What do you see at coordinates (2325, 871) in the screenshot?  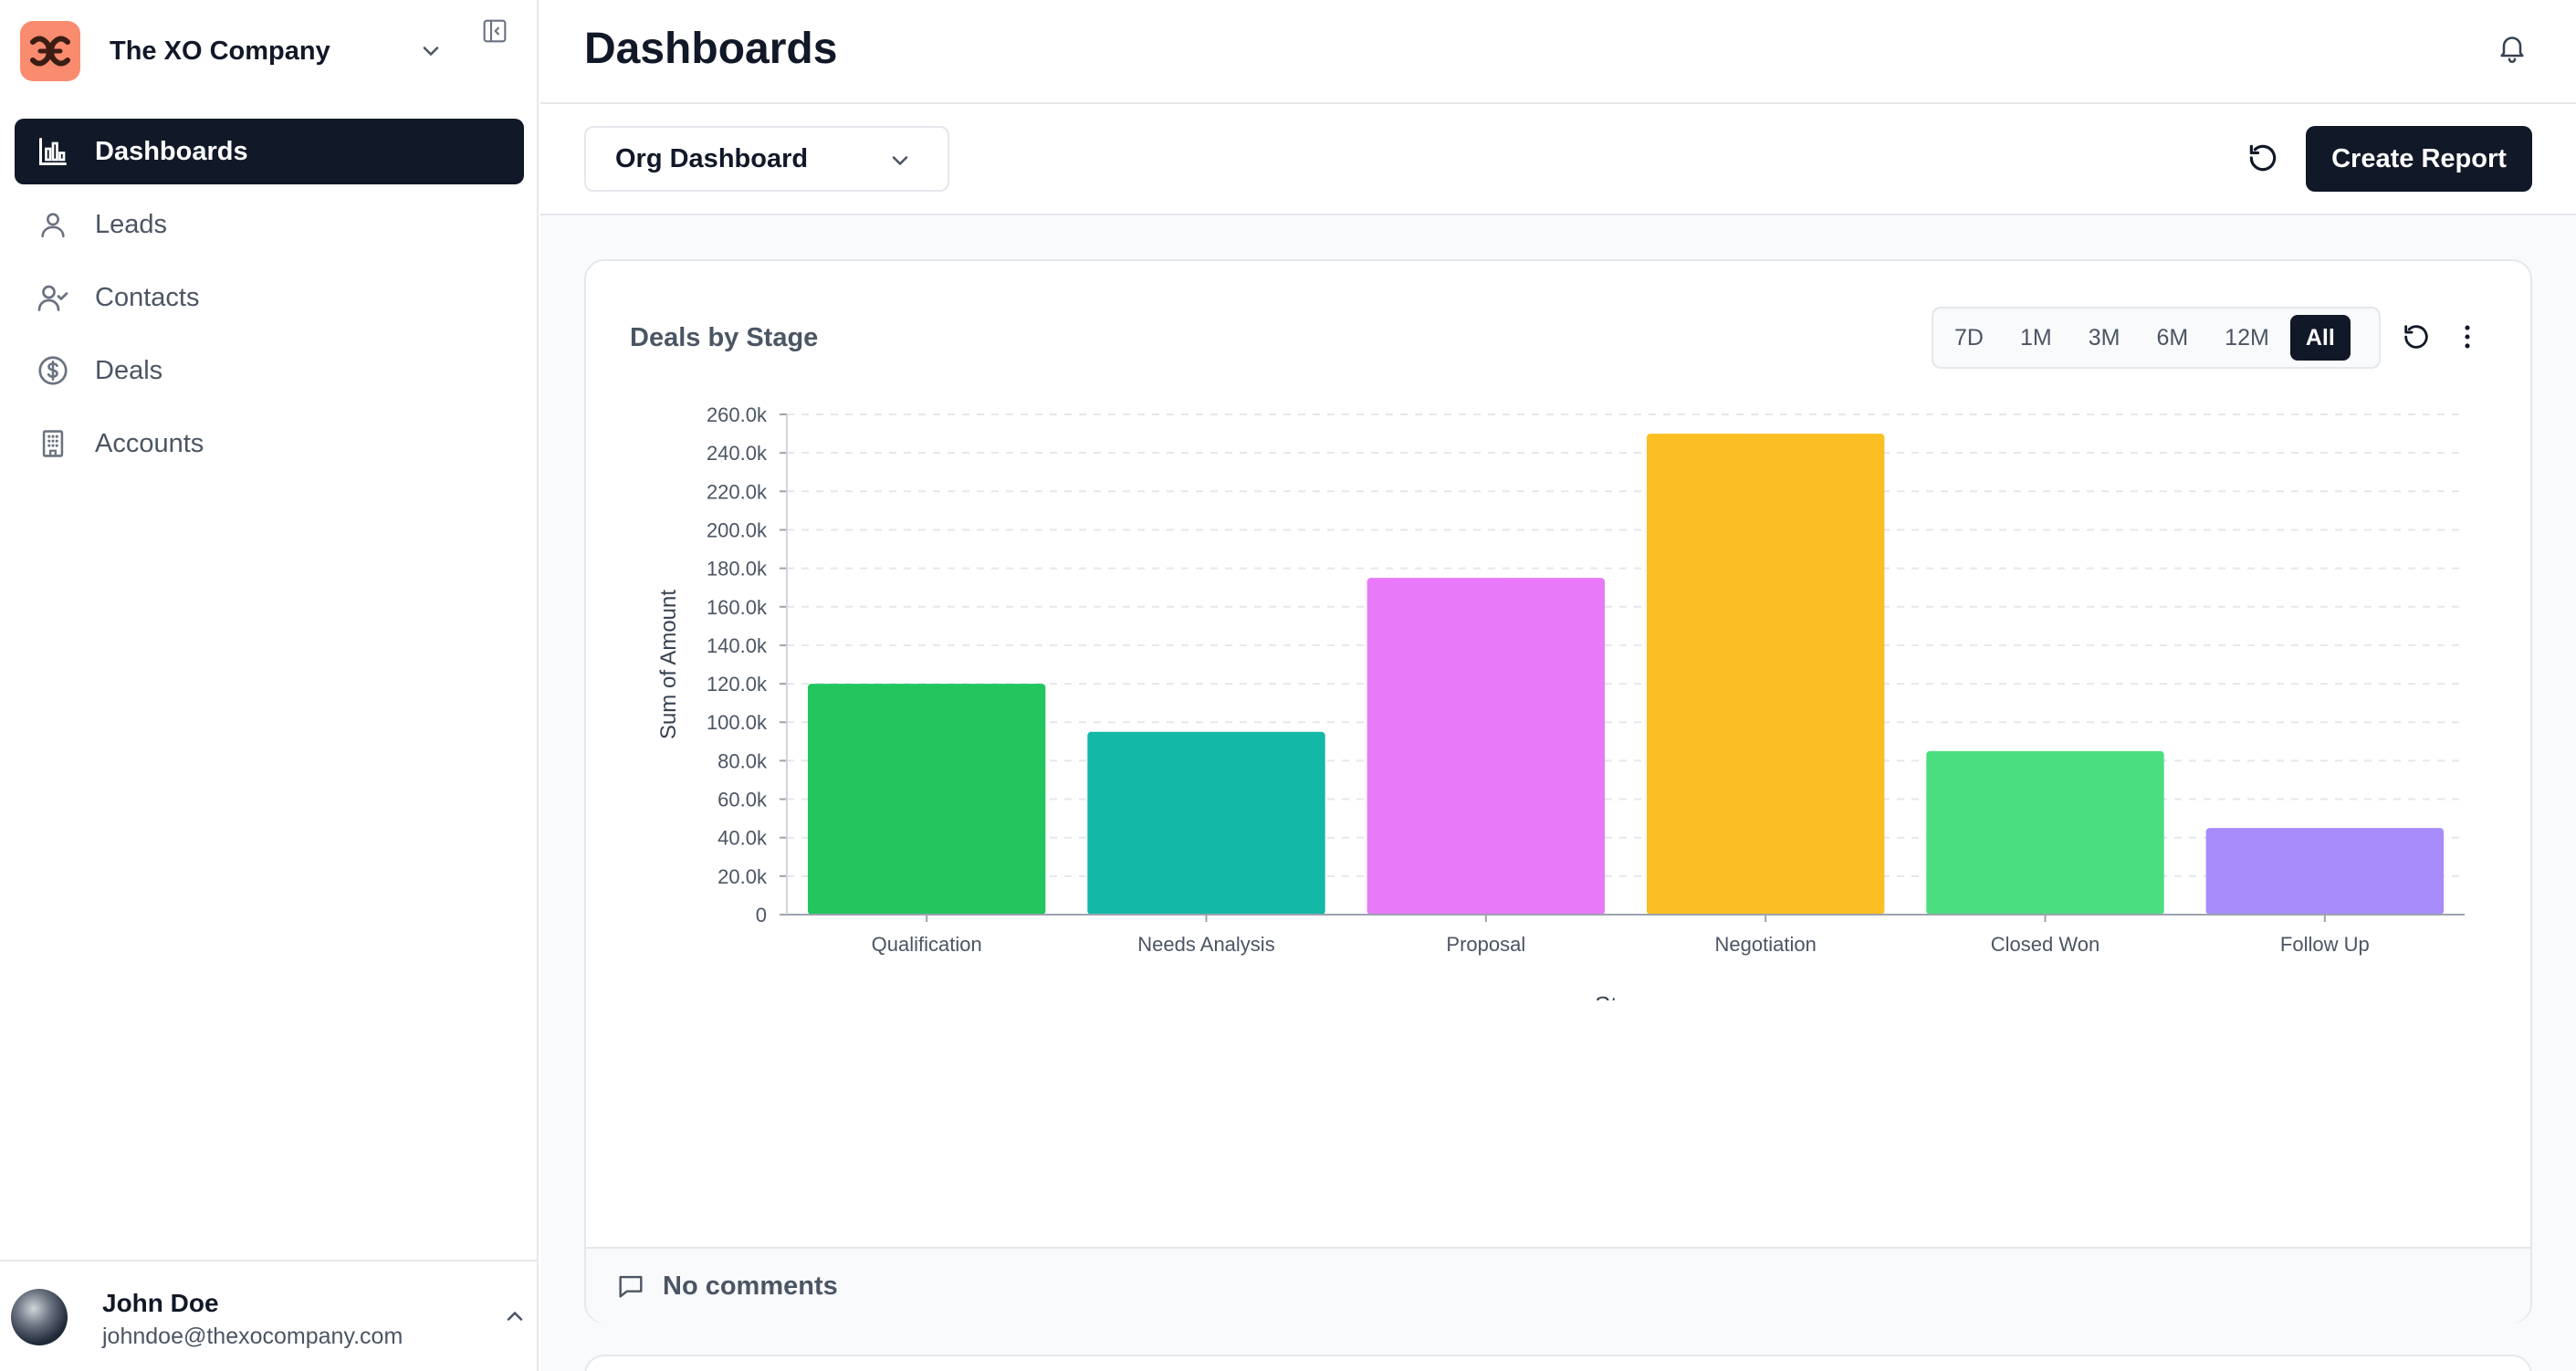 I see `bar-follow-up` at bounding box center [2325, 871].